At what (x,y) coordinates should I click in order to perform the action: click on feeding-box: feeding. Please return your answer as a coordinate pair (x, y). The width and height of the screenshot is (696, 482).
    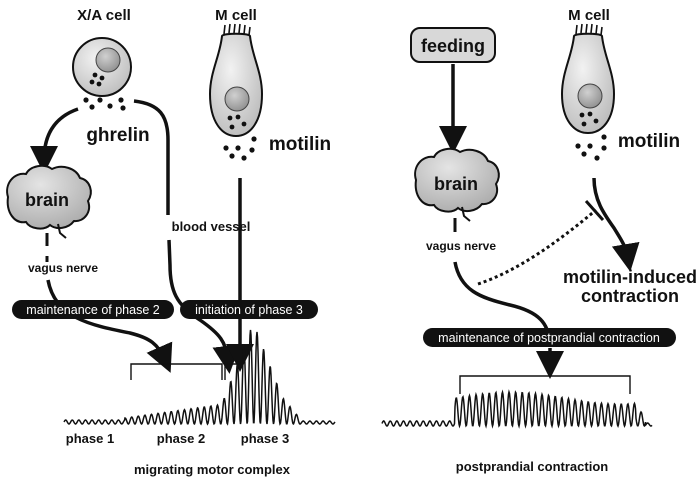
    Looking at the image, I should click on (453, 45).